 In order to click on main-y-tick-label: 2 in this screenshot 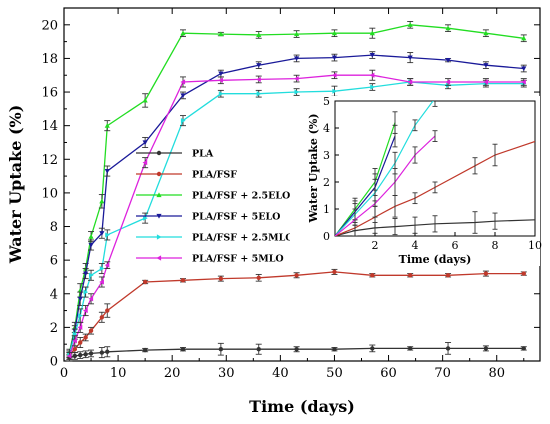, I will do `click(54, 328)`.